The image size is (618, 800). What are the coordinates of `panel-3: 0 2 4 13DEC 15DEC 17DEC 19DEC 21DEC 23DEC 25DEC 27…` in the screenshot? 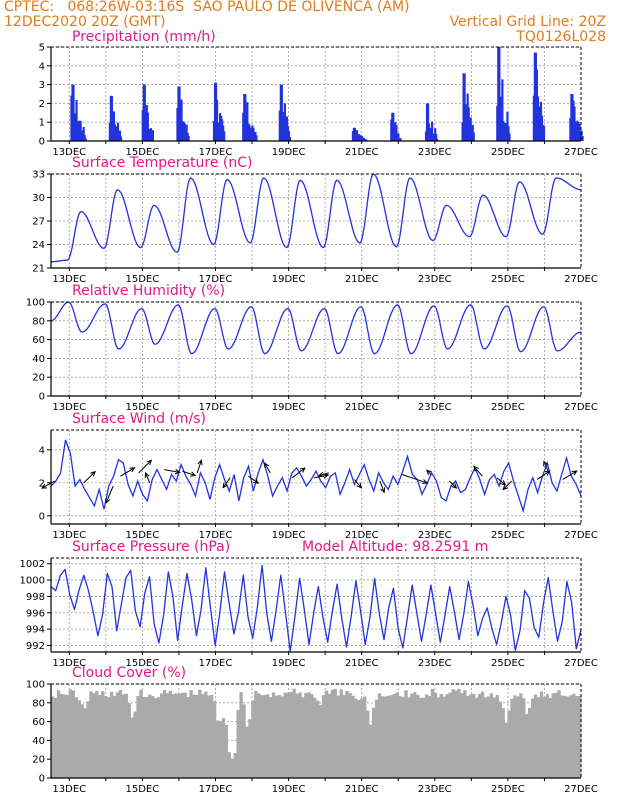 It's located at (318, 485).